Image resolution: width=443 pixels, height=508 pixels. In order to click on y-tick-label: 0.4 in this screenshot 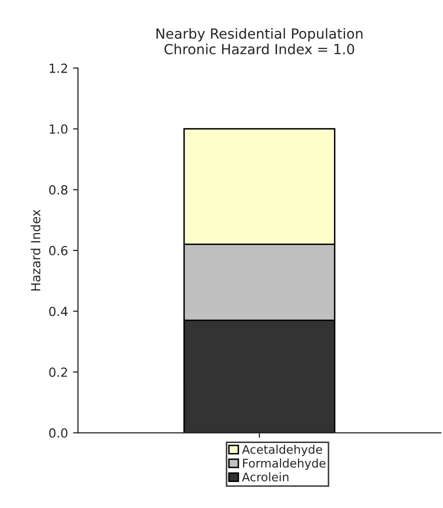, I will do `click(58, 311)`.